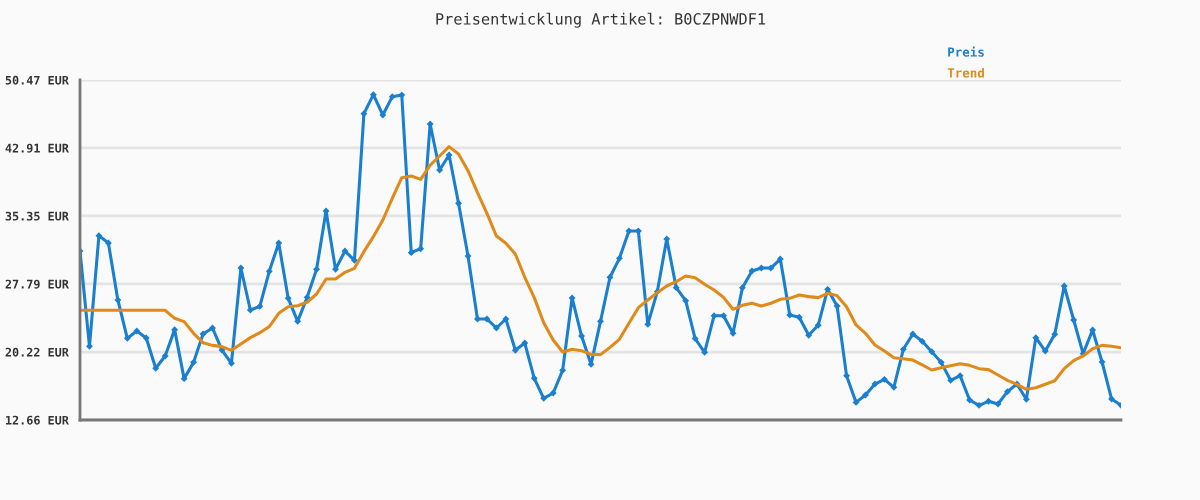 Image resolution: width=1200 pixels, height=500 pixels. I want to click on chart-title: Preisentwicklung Artikel: B0CZPNWDF1, so click(601, 20).